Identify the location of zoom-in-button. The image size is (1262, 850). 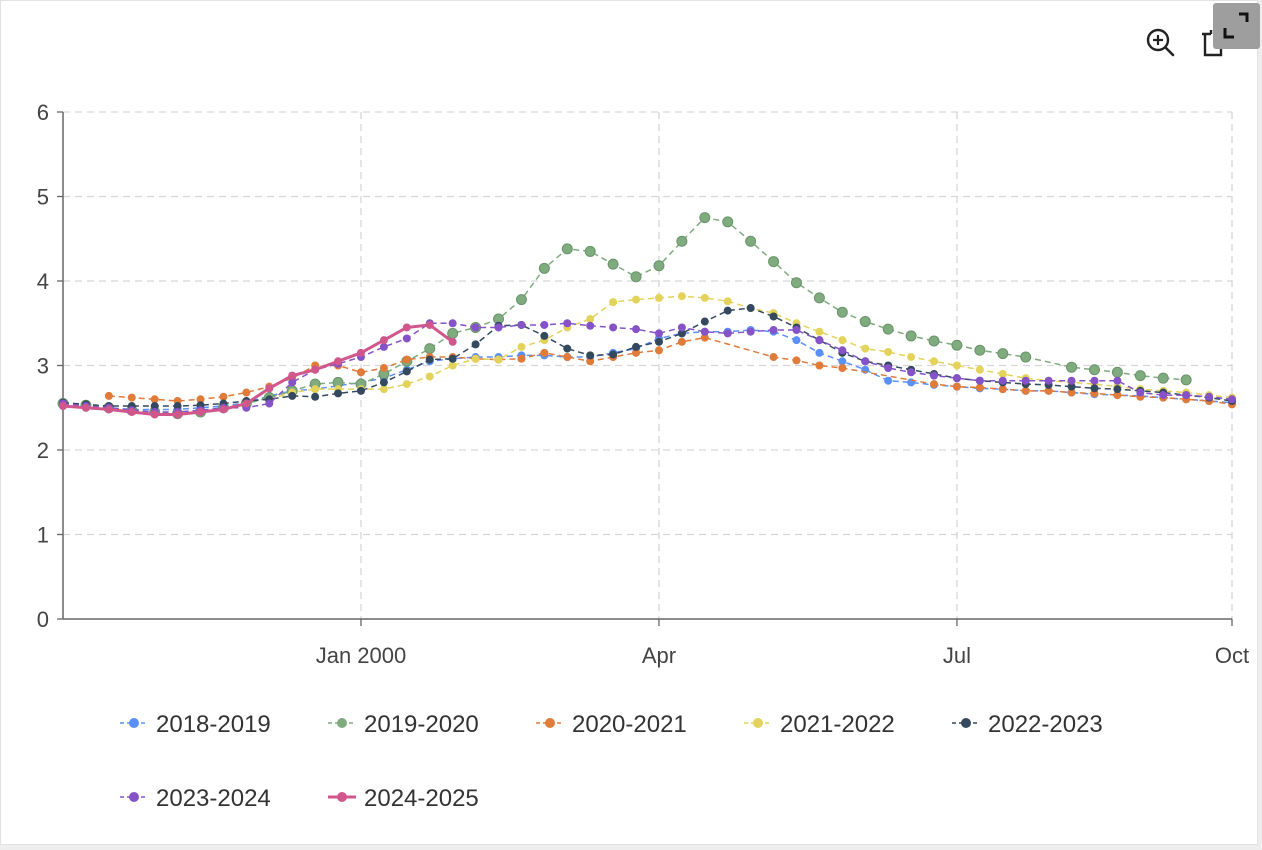
(1160, 42).